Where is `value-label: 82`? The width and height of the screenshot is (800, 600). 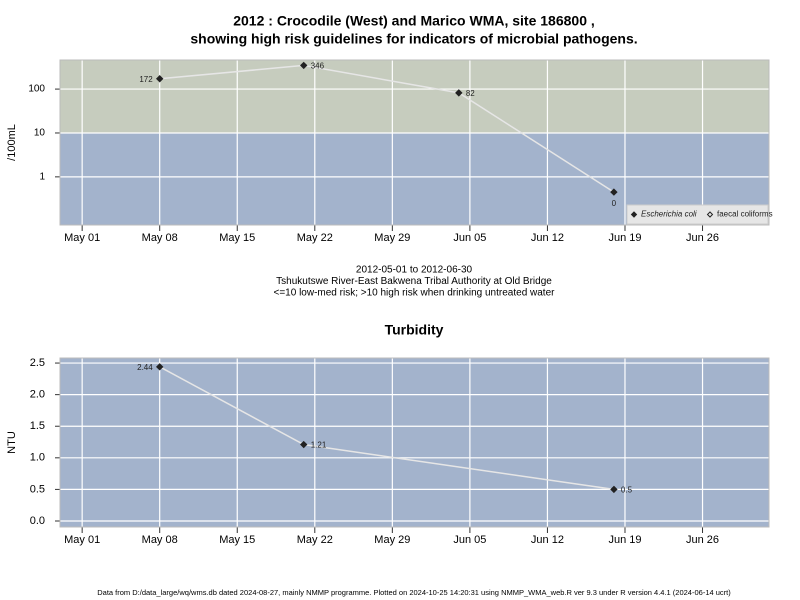 value-label: 82 is located at coordinates (470, 93).